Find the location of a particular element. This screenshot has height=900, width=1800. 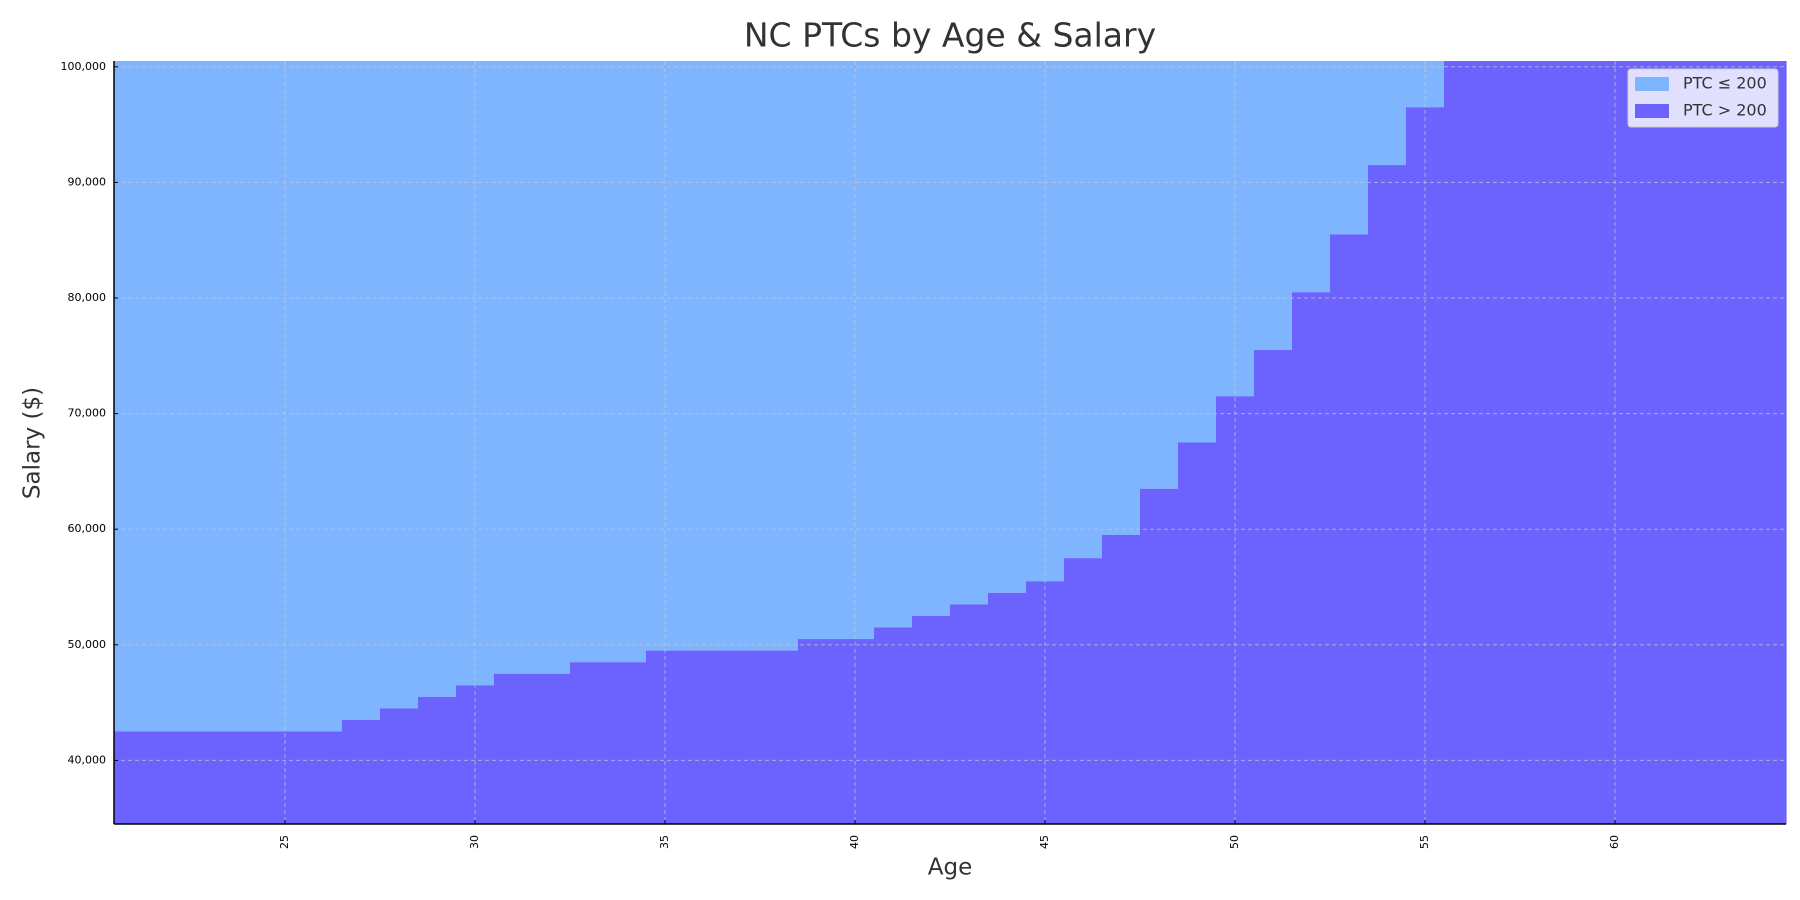

x-tick-label: 45 is located at coordinates (1044, 842).